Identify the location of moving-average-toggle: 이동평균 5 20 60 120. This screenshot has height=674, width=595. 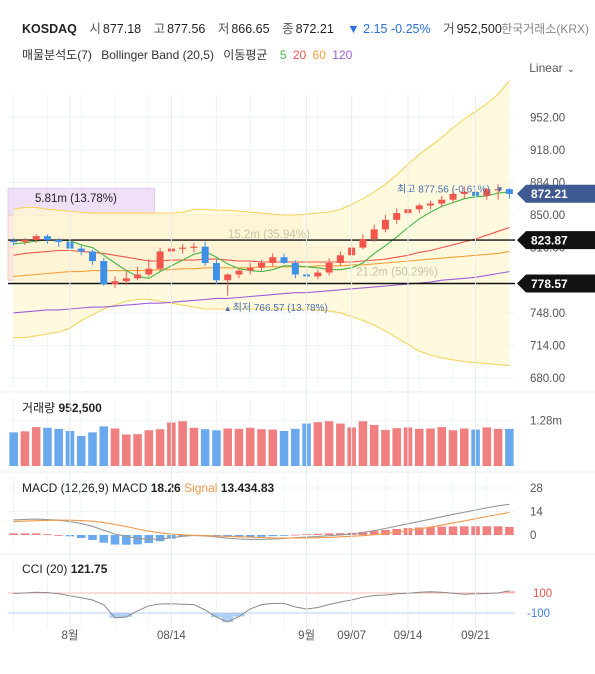
(287, 55).